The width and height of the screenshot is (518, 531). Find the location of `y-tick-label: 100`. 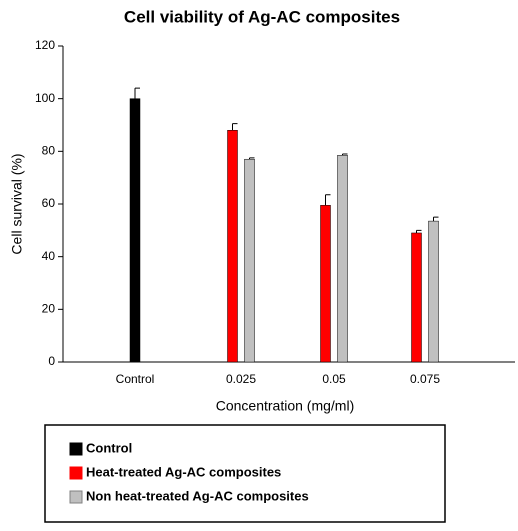

y-tick-label: 100 is located at coordinates (45, 98).